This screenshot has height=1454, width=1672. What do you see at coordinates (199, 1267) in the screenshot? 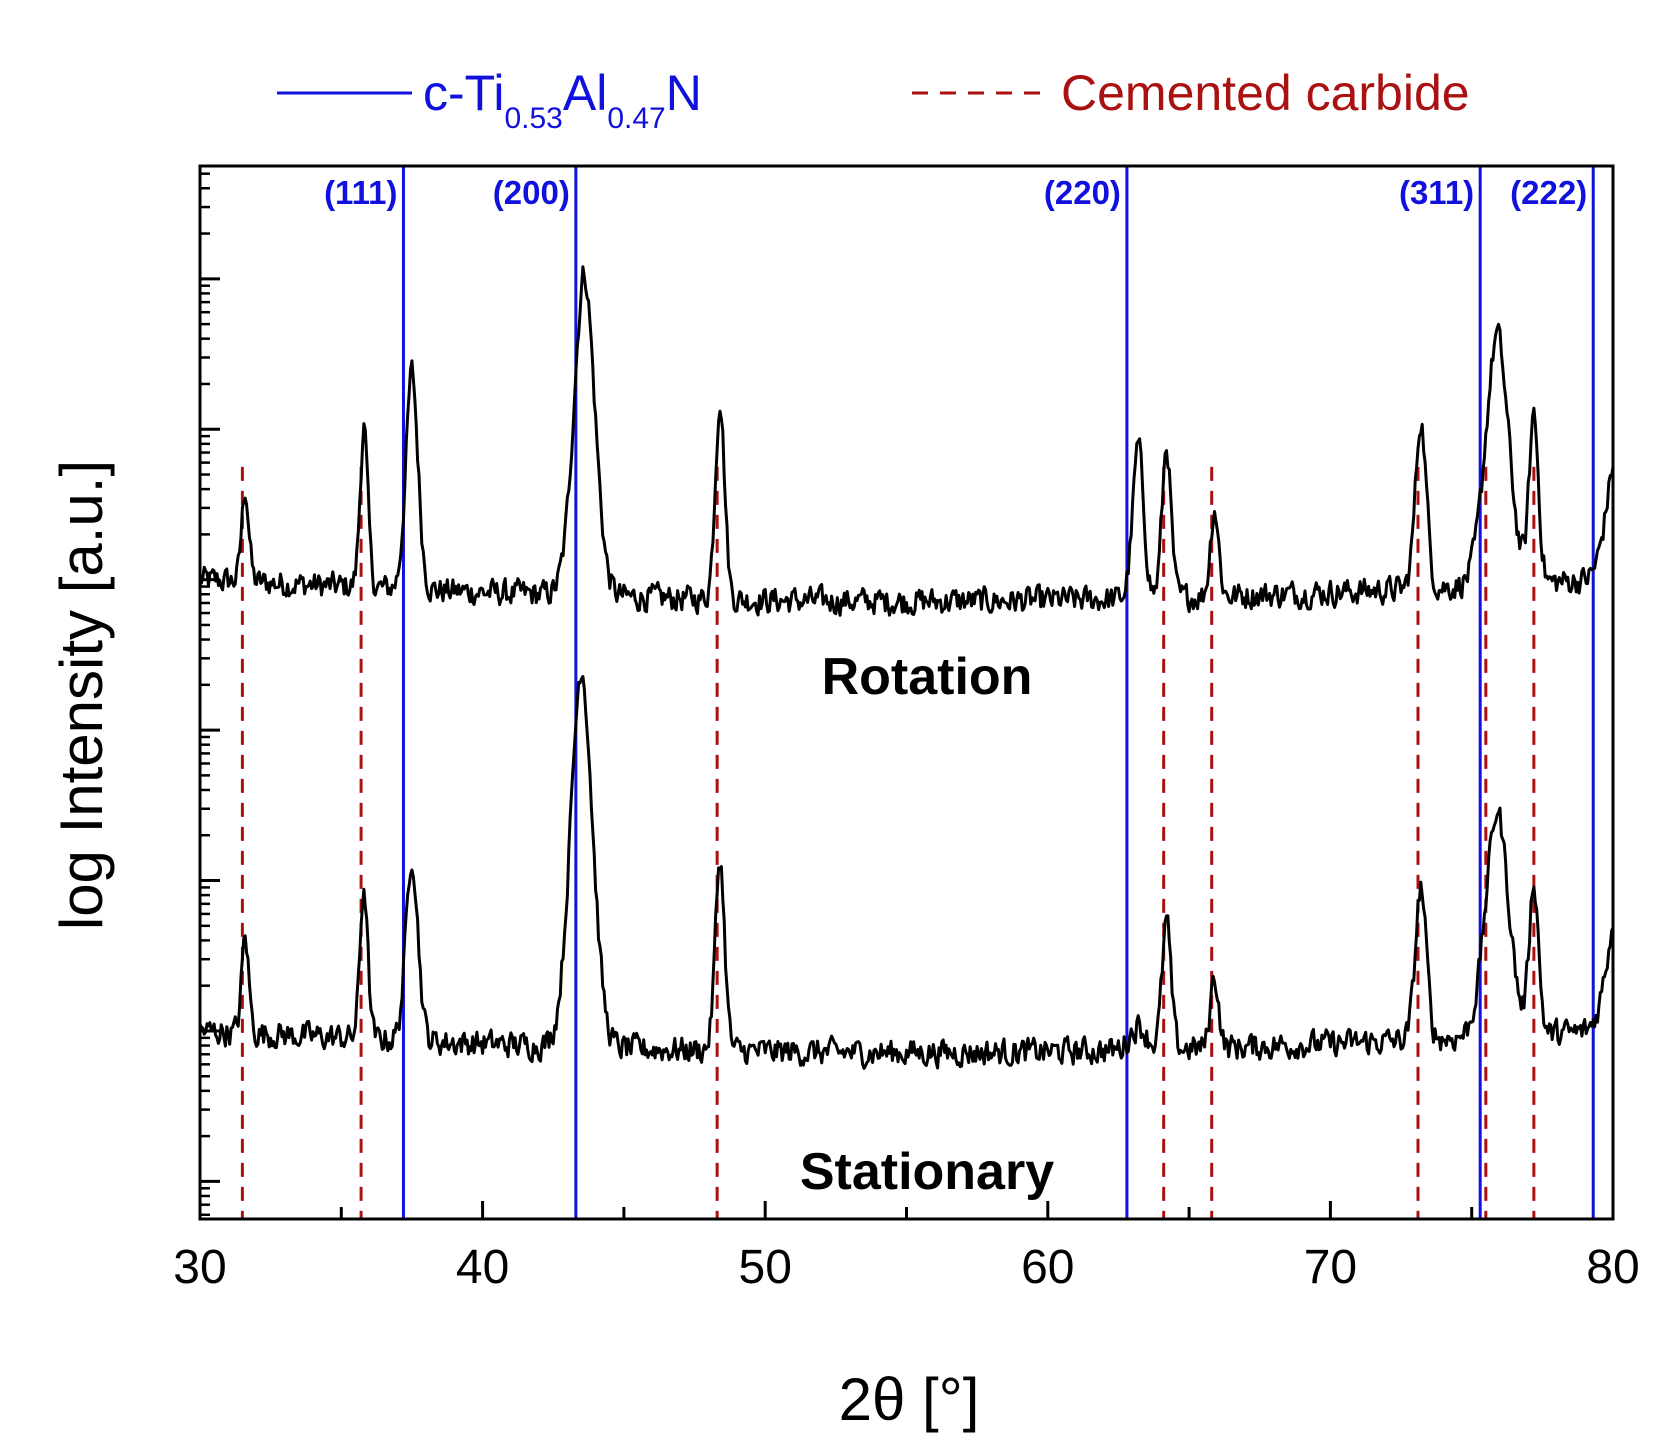
I see `x-tick-label: 30` at bounding box center [199, 1267].